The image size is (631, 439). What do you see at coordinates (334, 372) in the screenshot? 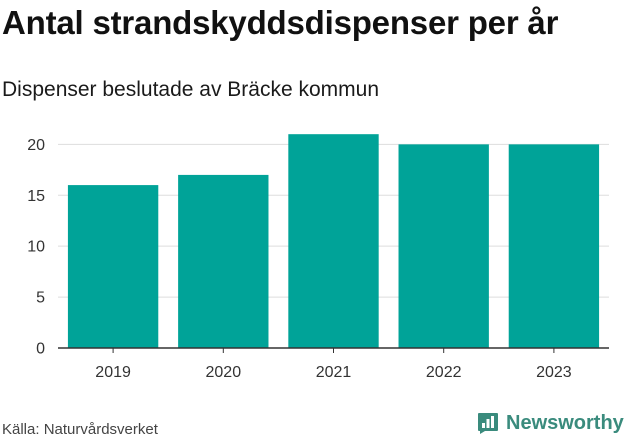
I see `x-tick-label-2021: 2021` at bounding box center [334, 372].